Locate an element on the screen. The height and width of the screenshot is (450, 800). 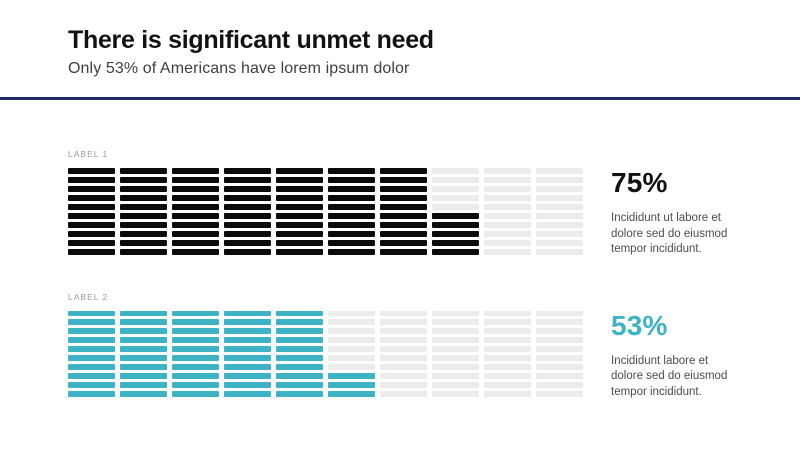
description-line: dolore sed do eiusmod is located at coordinates (669, 233).